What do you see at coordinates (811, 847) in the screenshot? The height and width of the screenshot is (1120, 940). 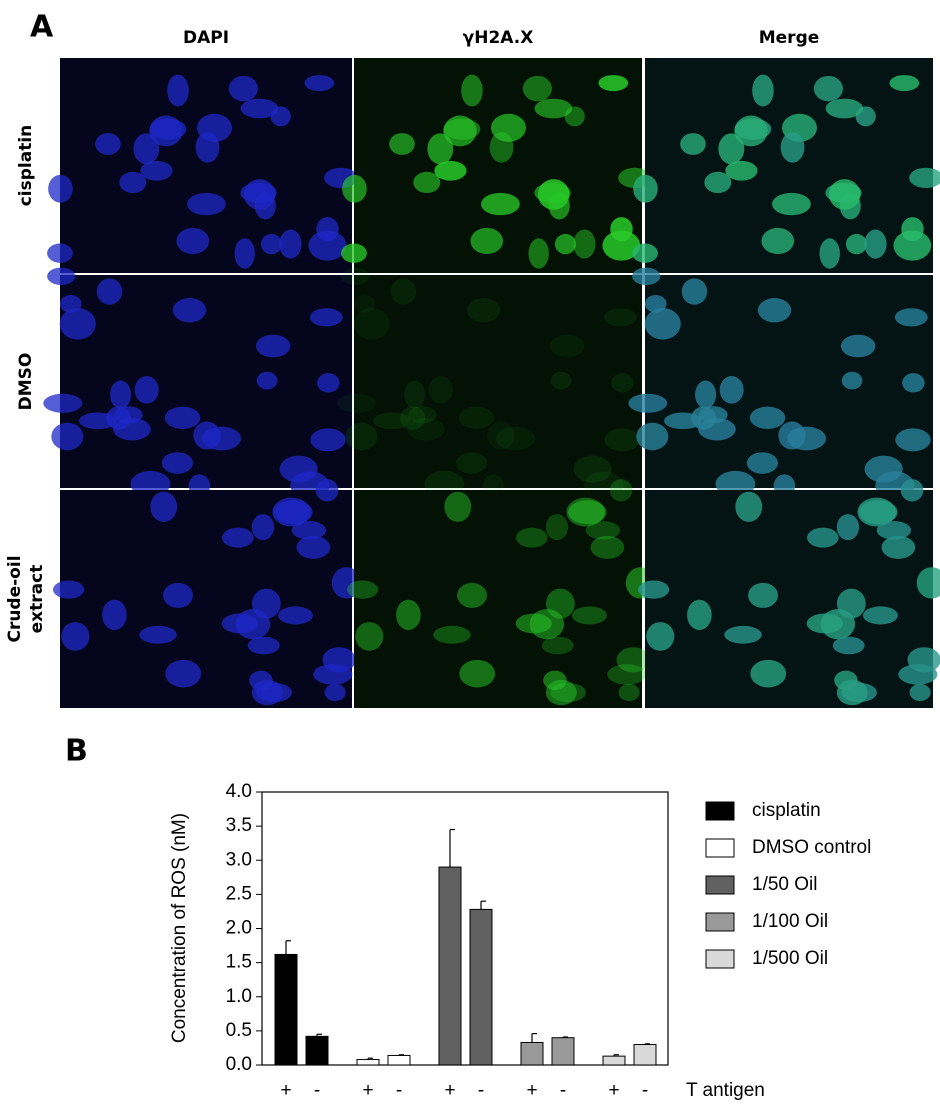 I see `legend-label: DMSO control` at bounding box center [811, 847].